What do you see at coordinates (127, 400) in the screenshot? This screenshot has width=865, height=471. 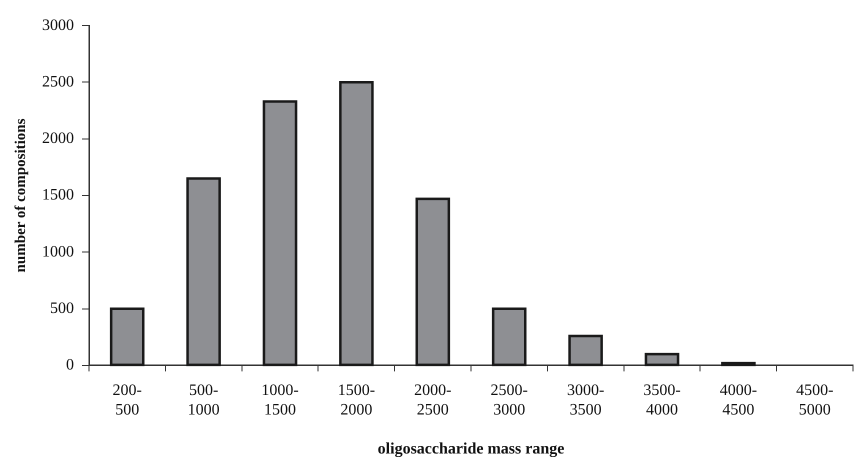 I see `x-tick-label: 200-500` at bounding box center [127, 400].